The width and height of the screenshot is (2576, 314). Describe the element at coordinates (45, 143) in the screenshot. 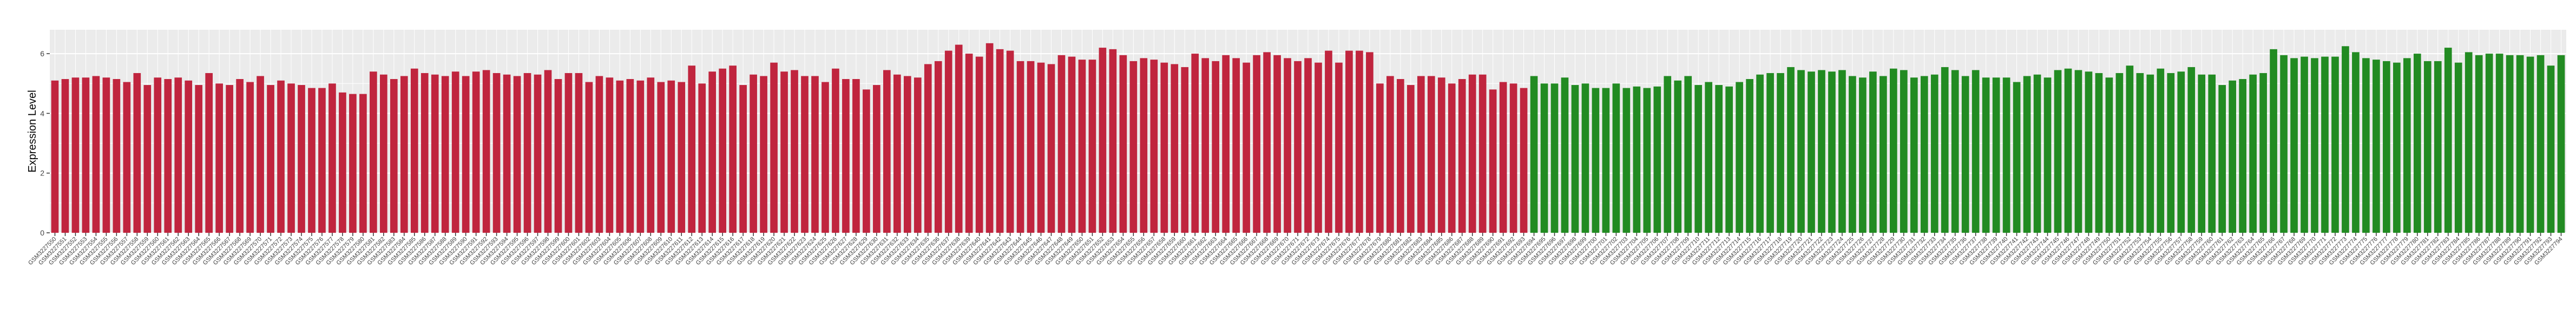

I see `y-axis-ticks: 0 2 4 6` at that location.